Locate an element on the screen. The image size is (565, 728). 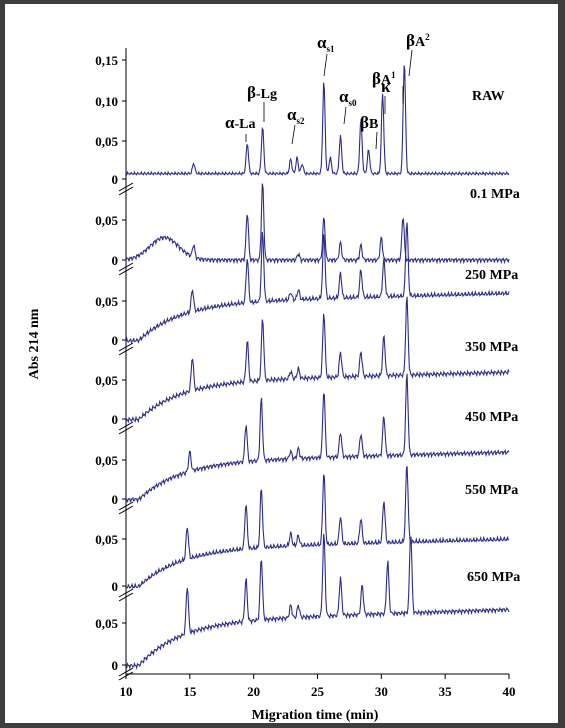
x-tick-label: 20 is located at coordinates (253, 691).